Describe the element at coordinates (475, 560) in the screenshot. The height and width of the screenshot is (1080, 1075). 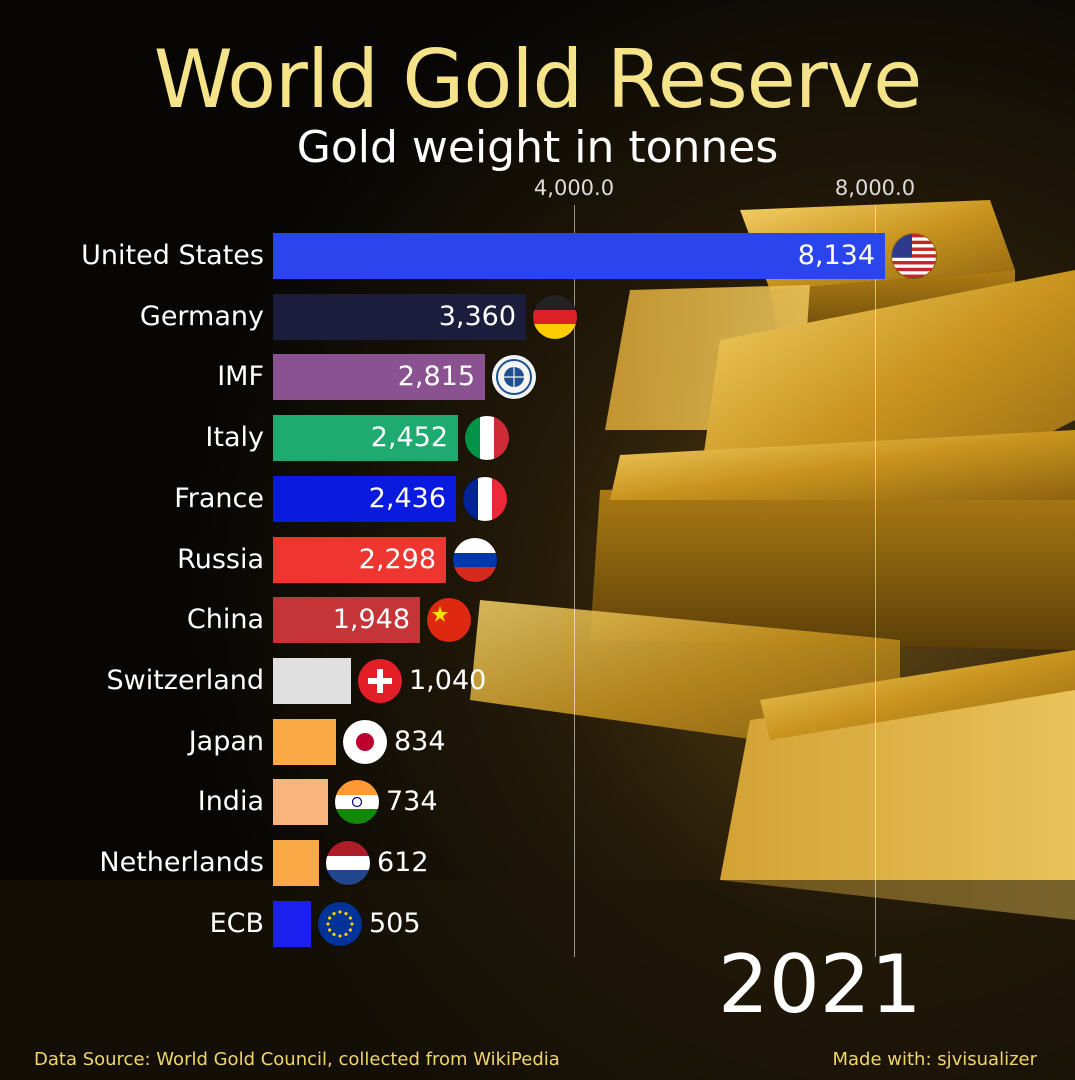
I see `russia-flag-icon` at that location.